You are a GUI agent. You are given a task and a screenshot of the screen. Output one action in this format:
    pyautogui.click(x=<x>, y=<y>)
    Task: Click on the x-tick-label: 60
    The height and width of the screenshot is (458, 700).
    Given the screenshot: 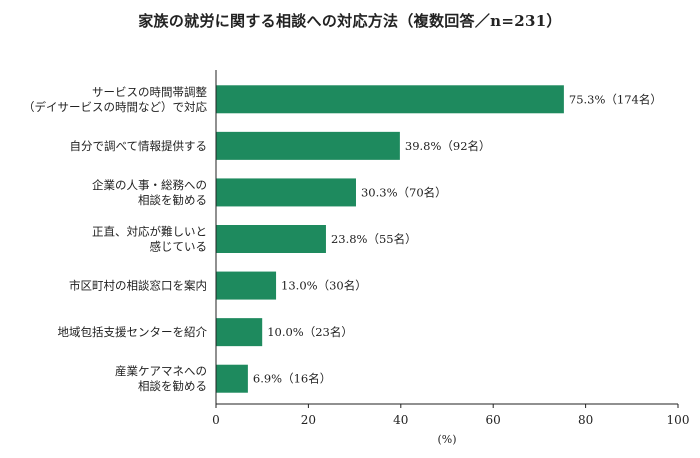 What is the action you would take?
    pyautogui.click(x=493, y=420)
    